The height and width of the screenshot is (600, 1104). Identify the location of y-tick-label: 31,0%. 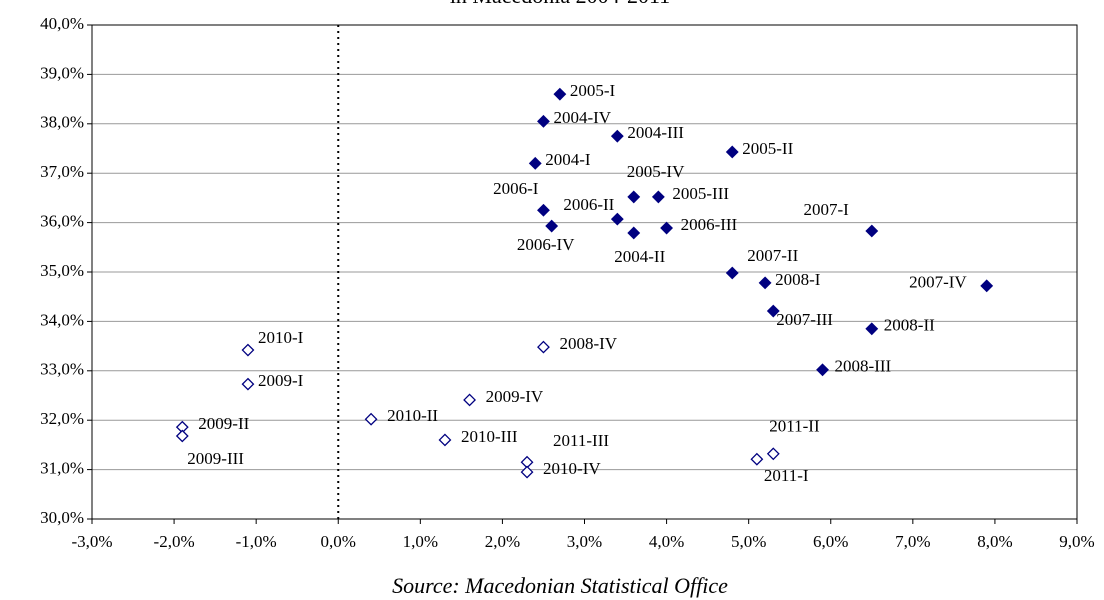
(62, 468).